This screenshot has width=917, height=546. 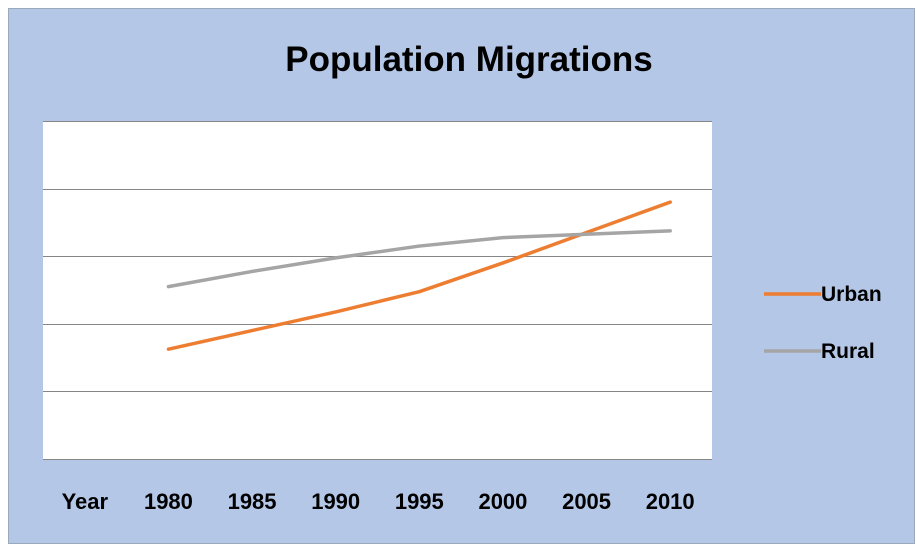 I want to click on x-tick-label: 1995, so click(x=419, y=501).